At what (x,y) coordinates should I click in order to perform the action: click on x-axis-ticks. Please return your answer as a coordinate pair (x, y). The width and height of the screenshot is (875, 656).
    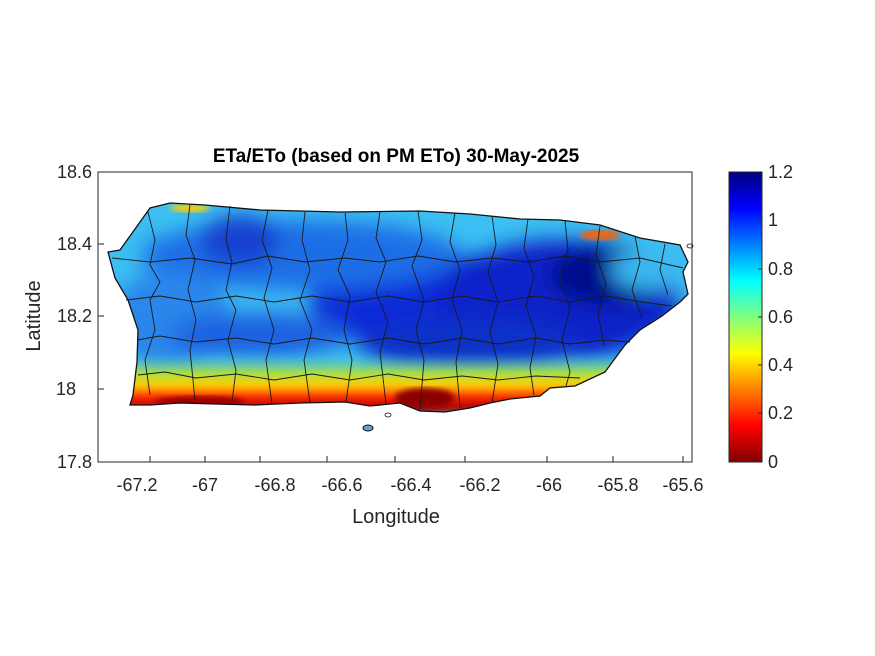
    Looking at the image, I should click on (416, 459).